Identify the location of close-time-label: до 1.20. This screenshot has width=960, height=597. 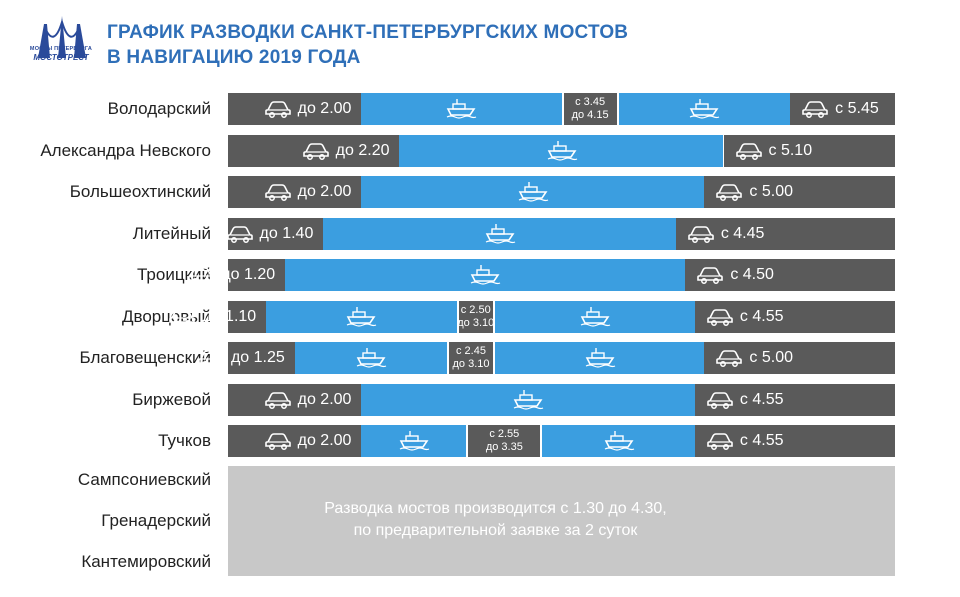
(231, 275).